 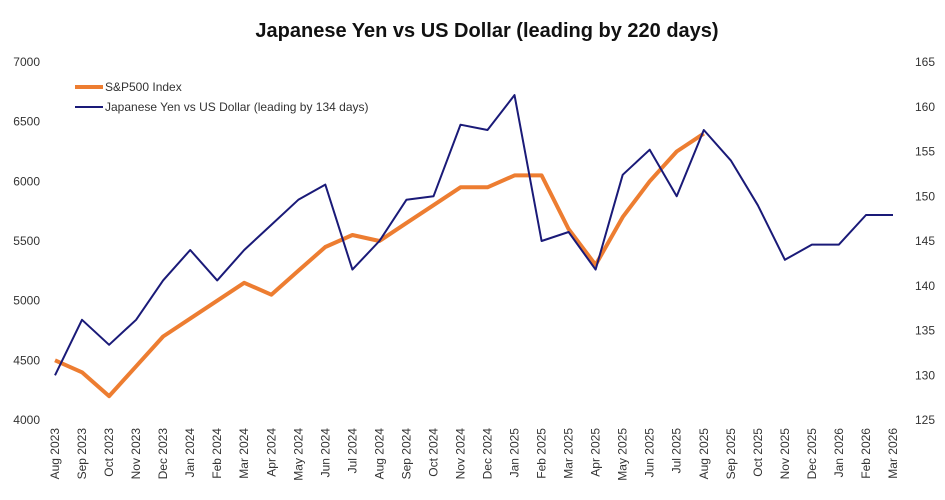 What do you see at coordinates (650, 453) in the screenshot?
I see `x-tick-label: Jun 2025` at bounding box center [650, 453].